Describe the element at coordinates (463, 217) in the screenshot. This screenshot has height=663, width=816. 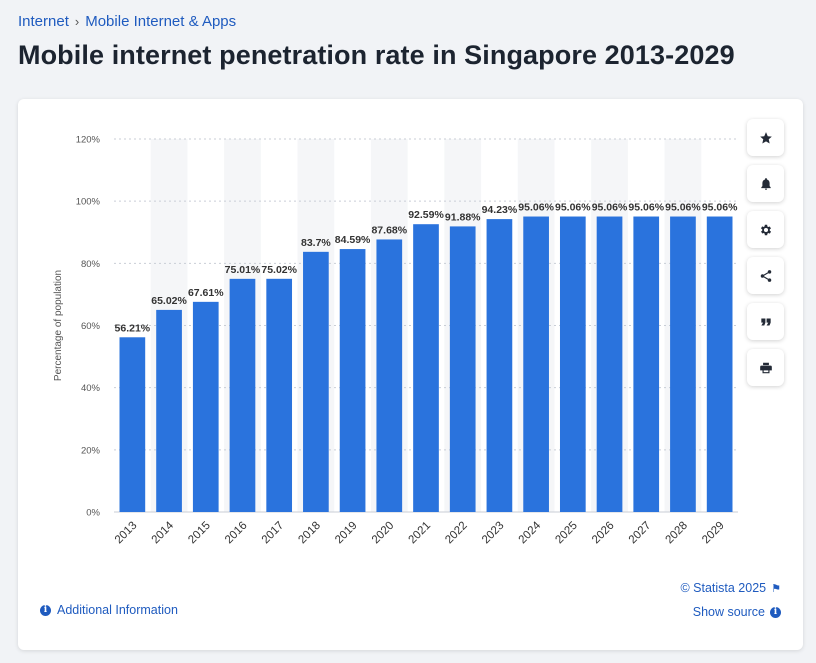
I see `data-label: 91.88%` at that location.